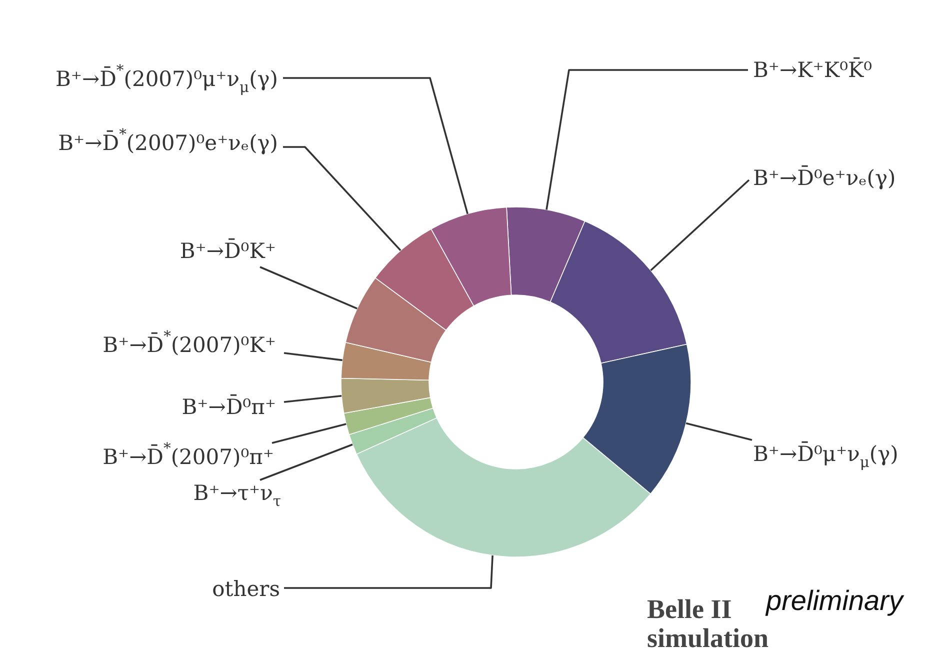 The height and width of the screenshot is (656, 938). What do you see at coordinates (189, 342) in the screenshot?
I see `slice-label: B⁺→D̄$^{*}$(2007)⁰K⁺` at bounding box center [189, 342].